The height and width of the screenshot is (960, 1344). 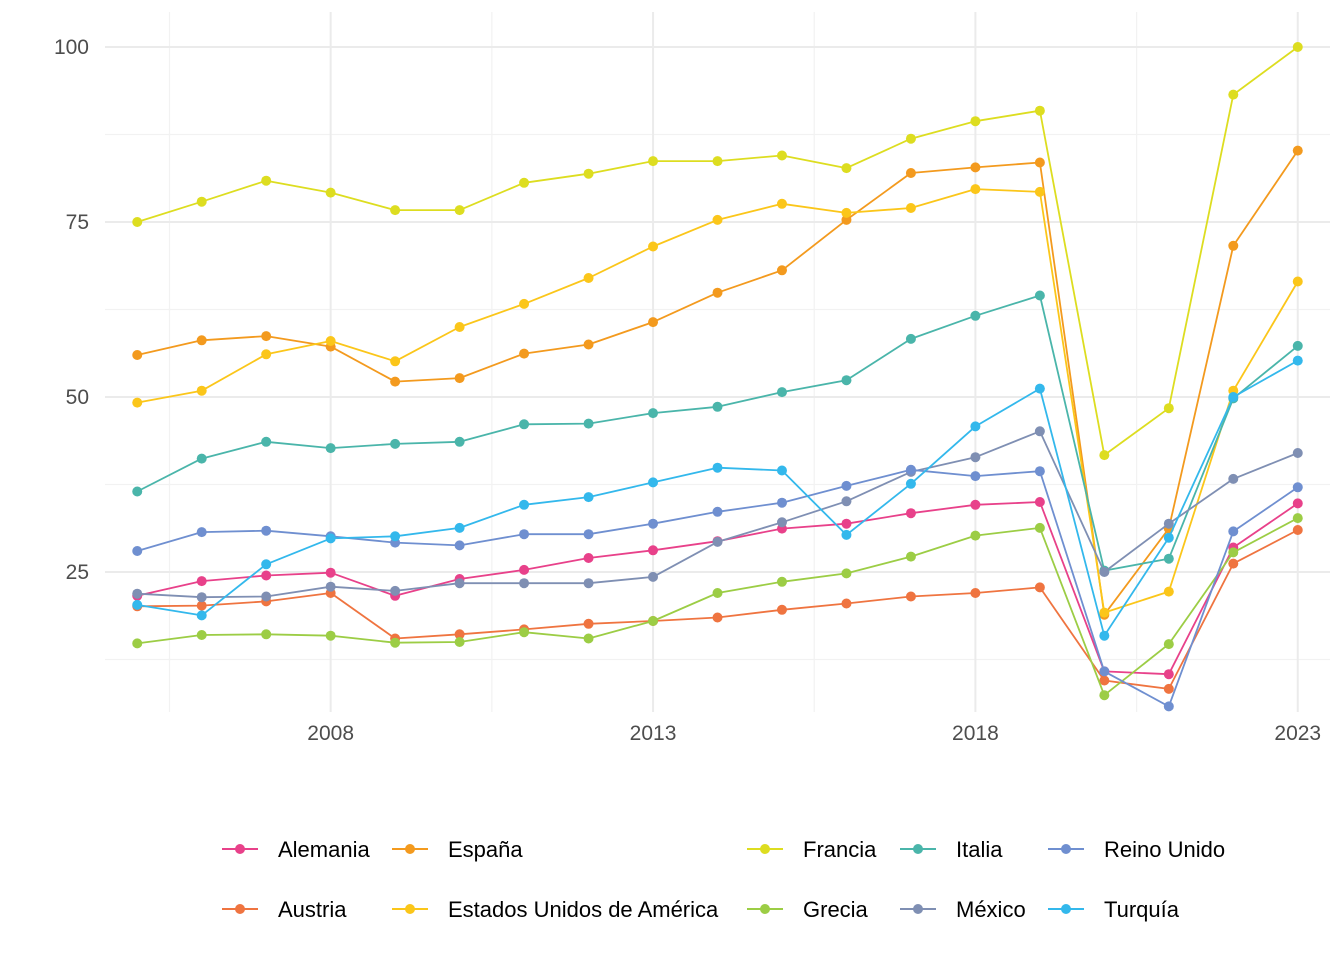 What do you see at coordinates (77, 222) in the screenshot?
I see `y-tick-label: 75` at bounding box center [77, 222].